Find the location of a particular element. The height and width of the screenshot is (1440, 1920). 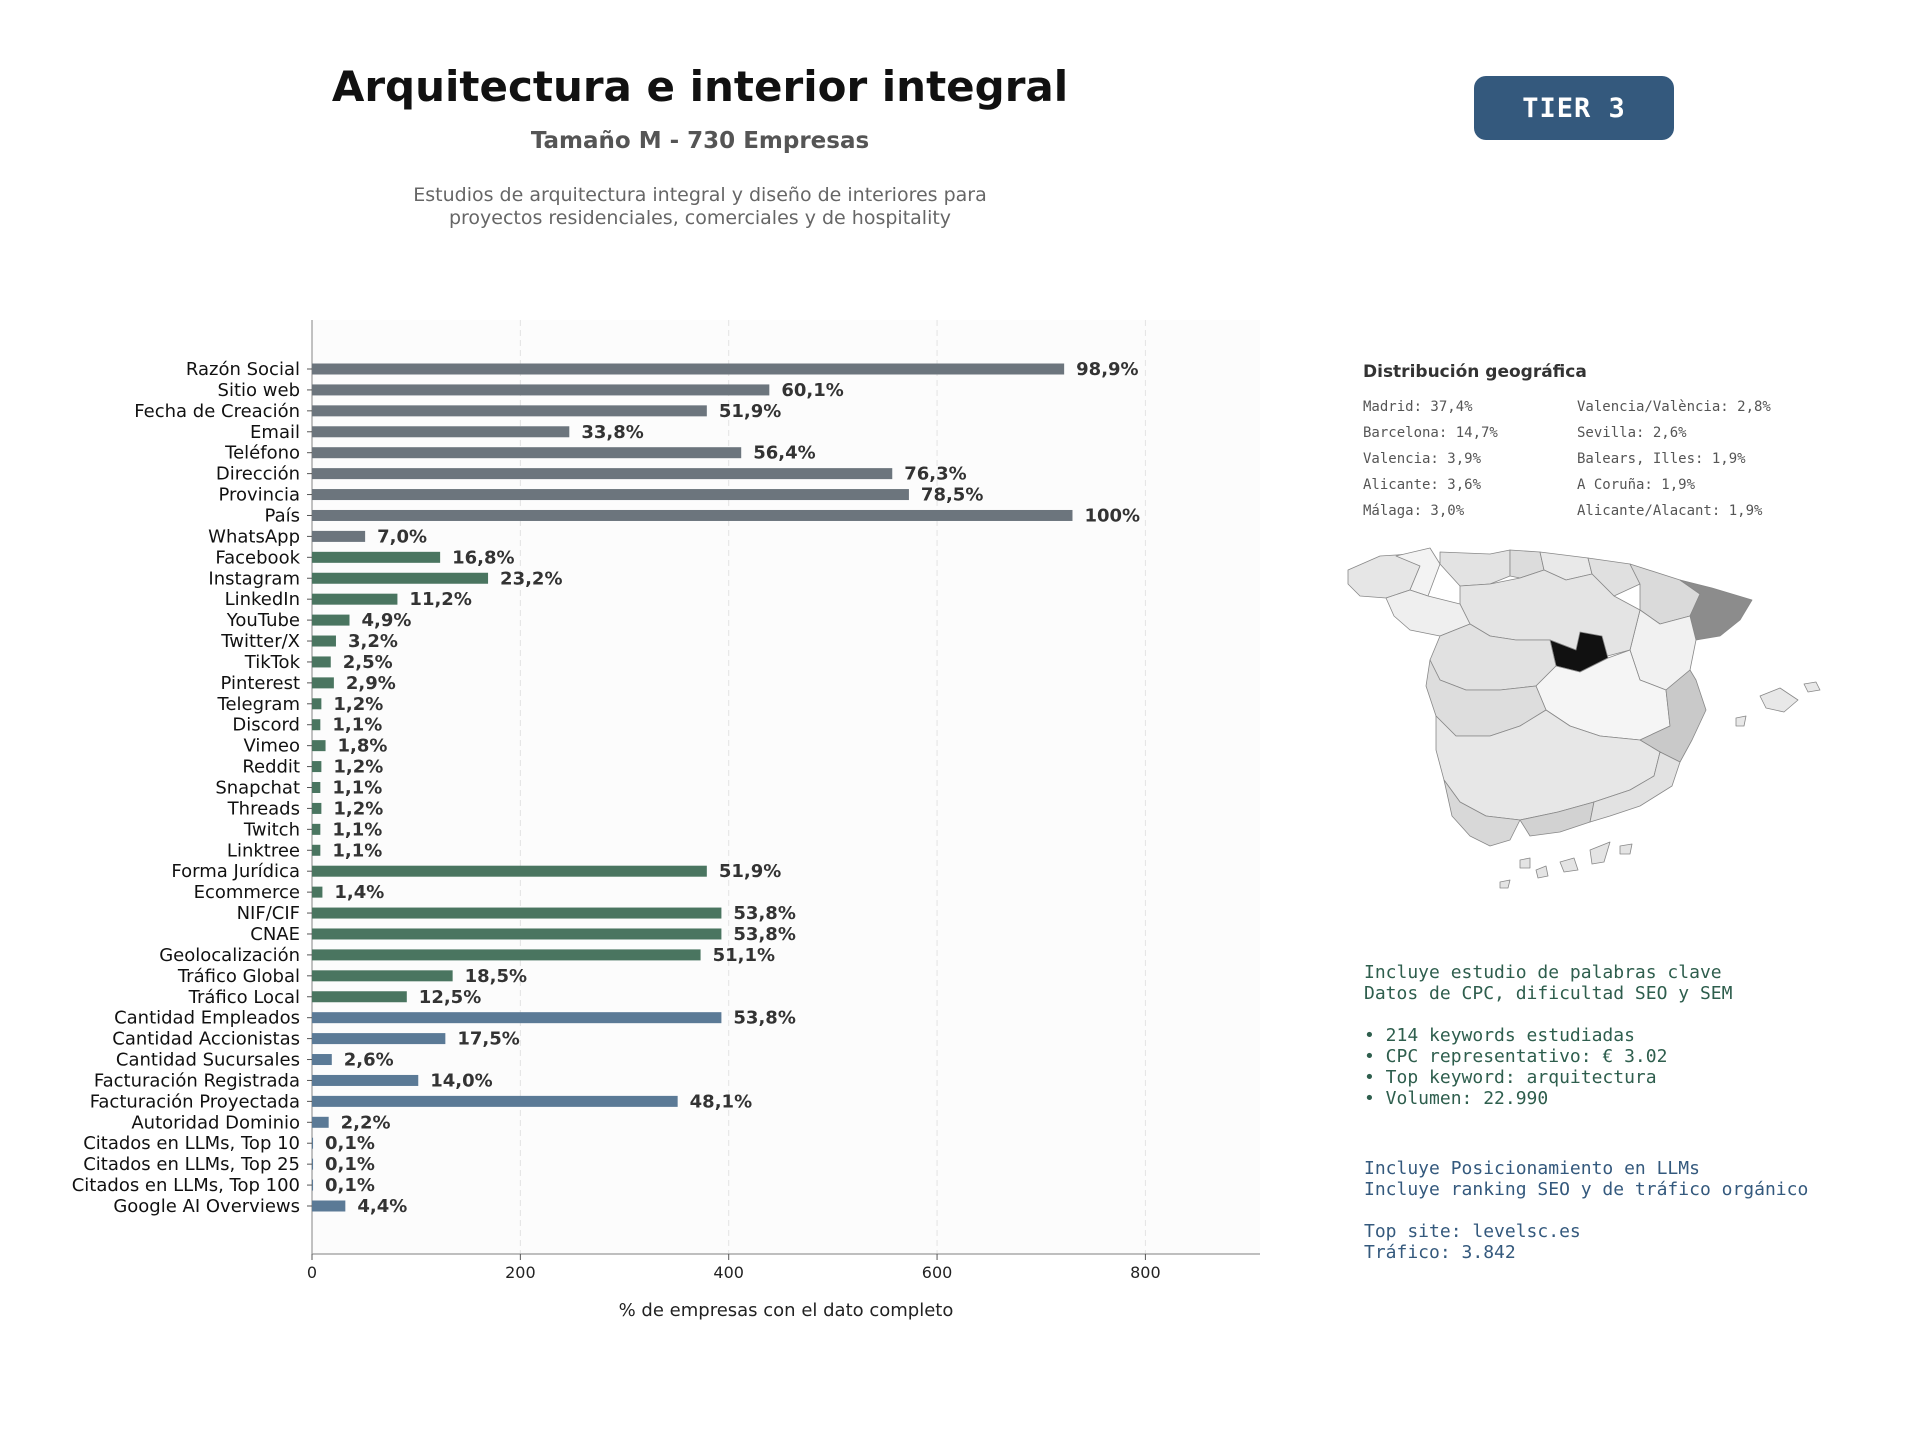

category-label: Sitio web is located at coordinates (259, 390).